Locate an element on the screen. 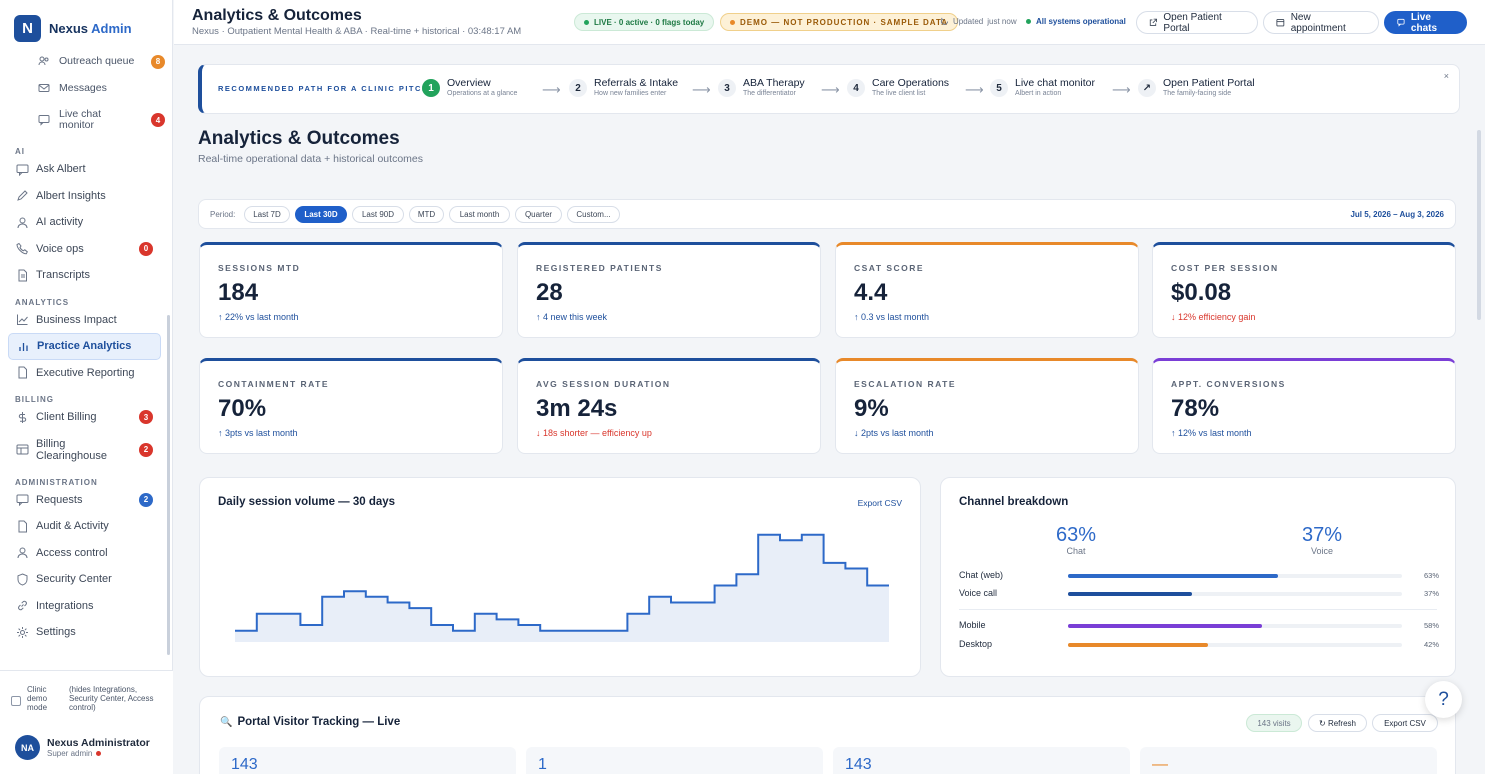  live-chat-badge: 4 is located at coordinates (158, 120).